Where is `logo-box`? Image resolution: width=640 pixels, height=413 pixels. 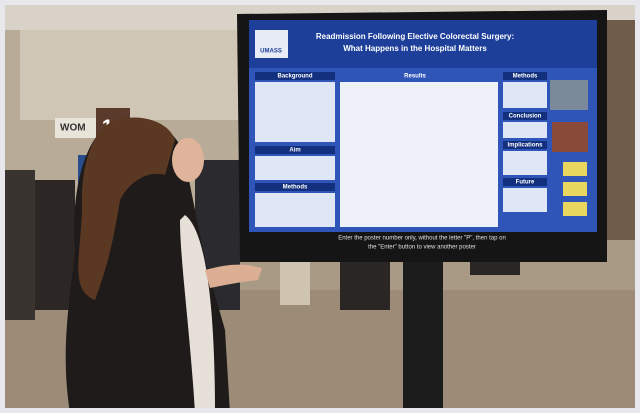 logo-box is located at coordinates (271, 44).